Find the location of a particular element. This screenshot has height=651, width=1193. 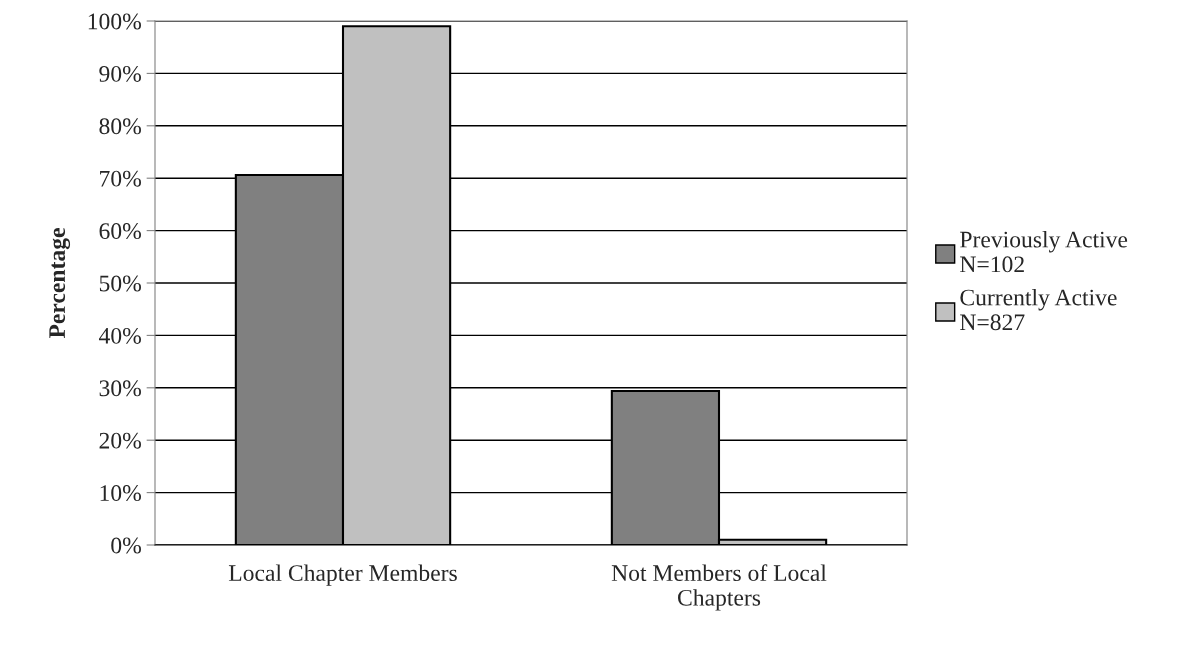

y-tick-label: 30% is located at coordinates (120, 388).